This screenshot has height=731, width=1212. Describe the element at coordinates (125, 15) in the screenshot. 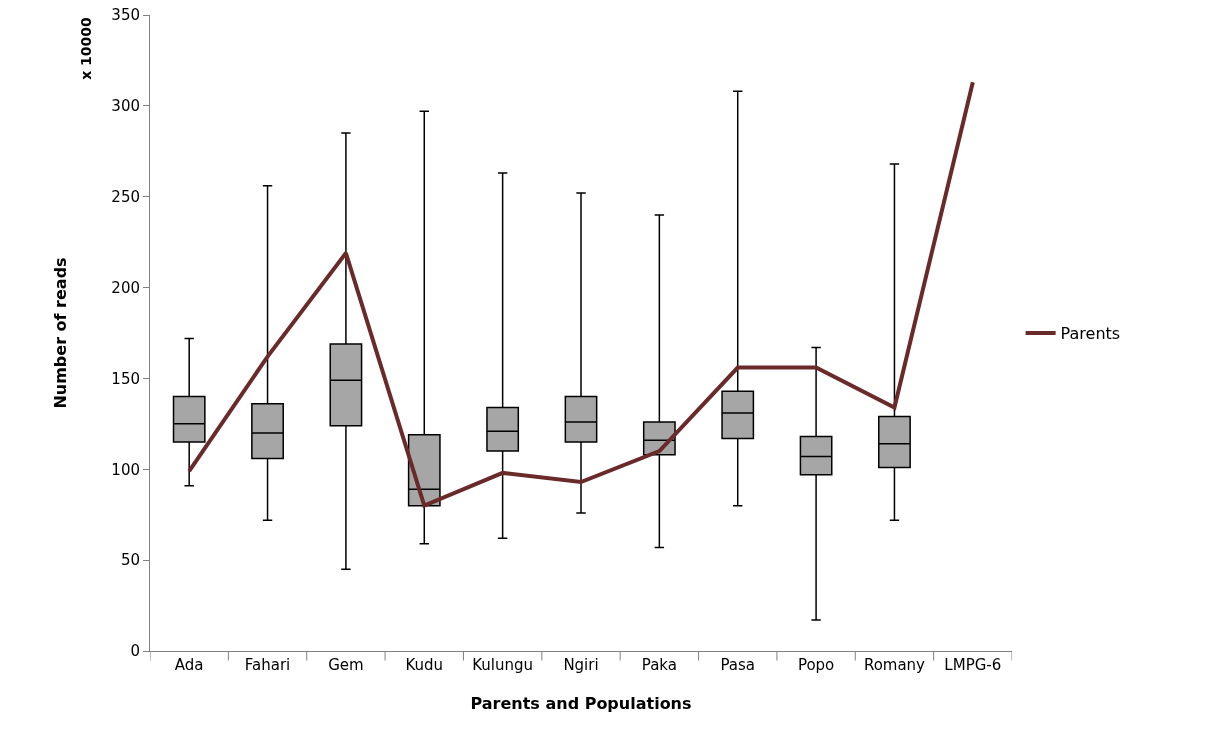

I see `y-tick-label: 350` at that location.